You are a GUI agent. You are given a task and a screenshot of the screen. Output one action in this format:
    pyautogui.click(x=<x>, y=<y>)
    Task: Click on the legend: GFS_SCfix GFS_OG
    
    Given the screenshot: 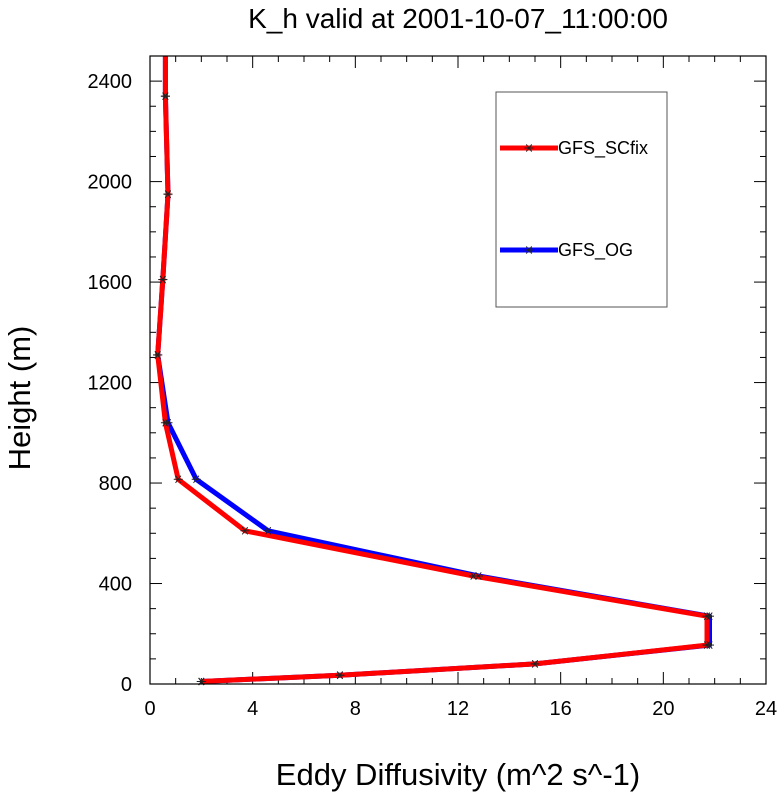 What is the action you would take?
    pyautogui.click(x=581, y=199)
    